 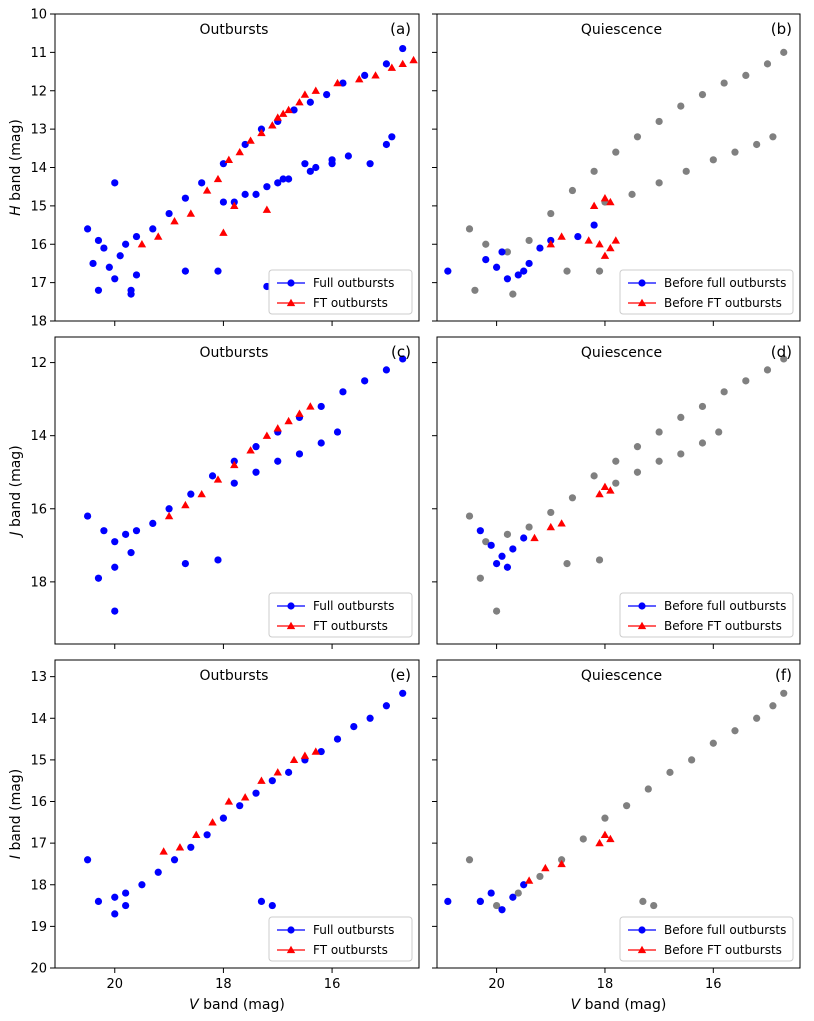 I want to click on panel-label: (f), so click(x=783, y=675).